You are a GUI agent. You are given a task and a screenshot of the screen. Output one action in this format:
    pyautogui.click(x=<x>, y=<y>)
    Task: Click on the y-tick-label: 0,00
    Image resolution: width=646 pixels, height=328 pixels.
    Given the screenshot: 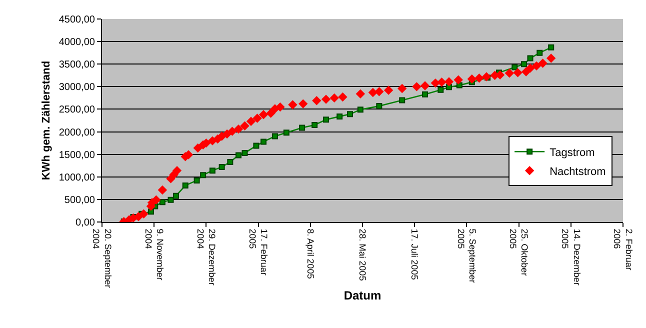 What is the action you would take?
    pyautogui.click(x=86, y=223)
    